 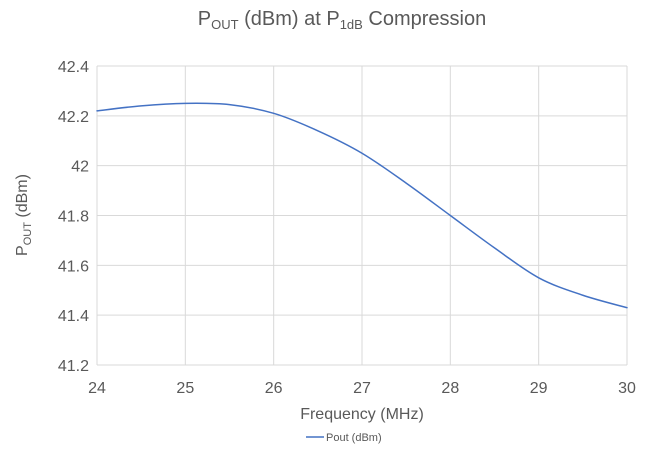 What do you see at coordinates (73, 67) in the screenshot?
I see `y-tick-label: 42.4` at bounding box center [73, 67].